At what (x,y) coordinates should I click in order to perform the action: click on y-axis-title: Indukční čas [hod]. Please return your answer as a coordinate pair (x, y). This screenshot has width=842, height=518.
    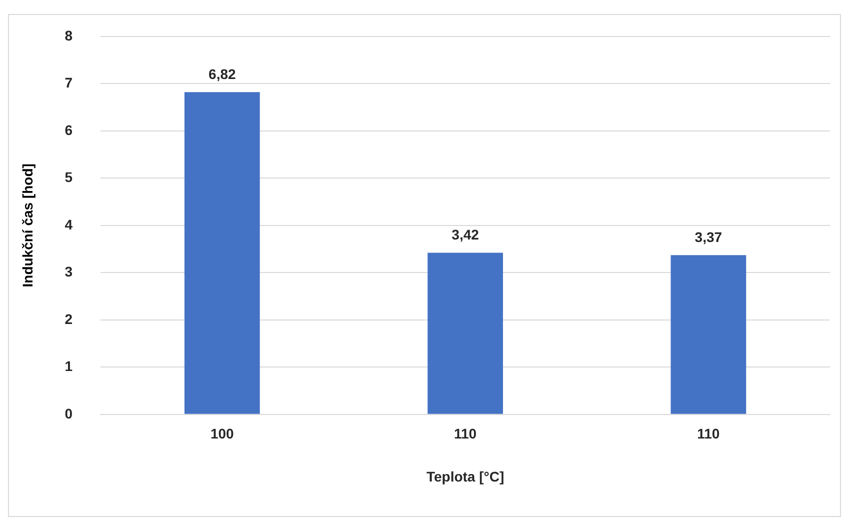
    Looking at the image, I should click on (27, 226).